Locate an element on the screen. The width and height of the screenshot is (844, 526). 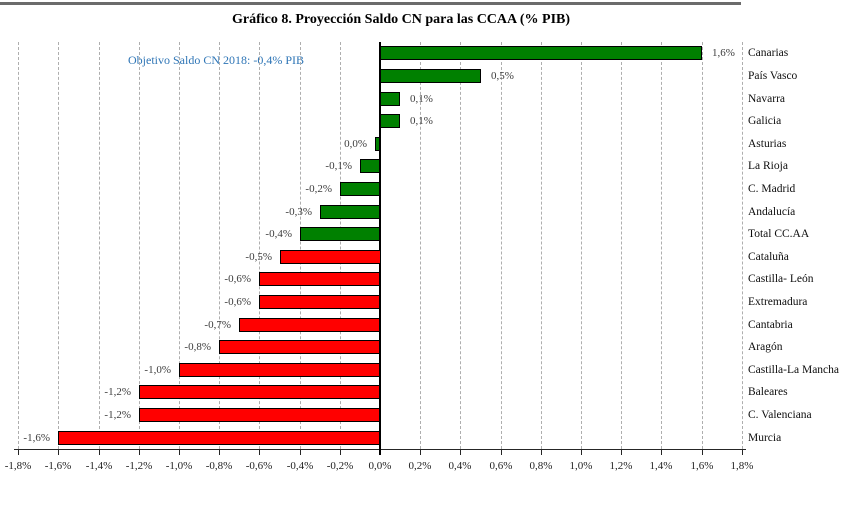
bar-value-label: -0,1% is located at coordinates (338, 166).